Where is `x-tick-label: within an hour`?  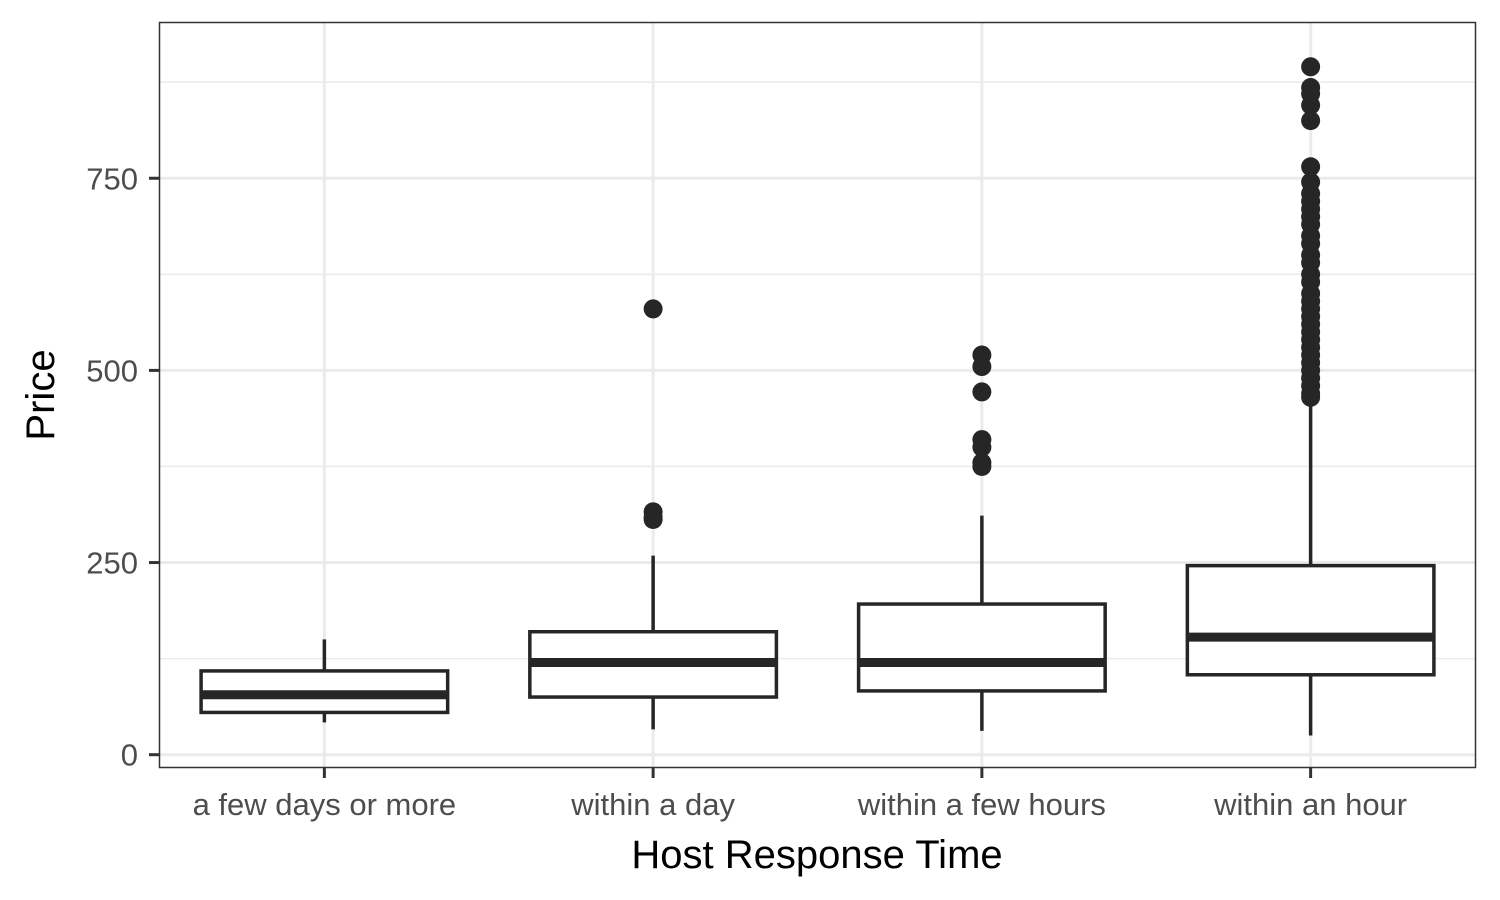 x-tick-label: within an hour is located at coordinates (1310, 804).